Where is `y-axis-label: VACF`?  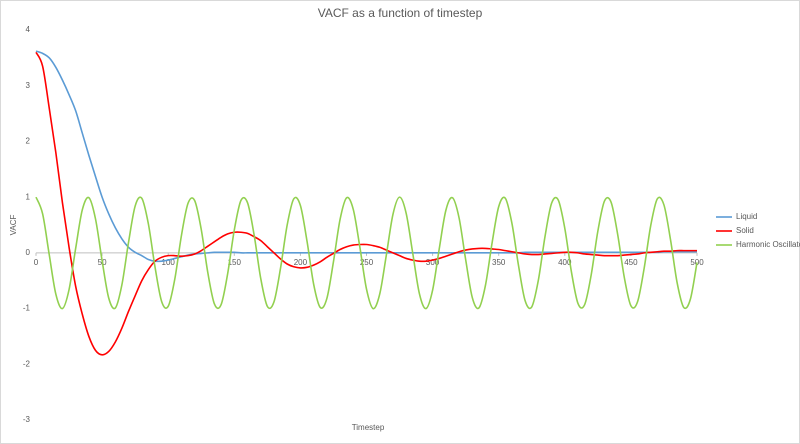
y-axis-label: VACF is located at coordinates (13, 225).